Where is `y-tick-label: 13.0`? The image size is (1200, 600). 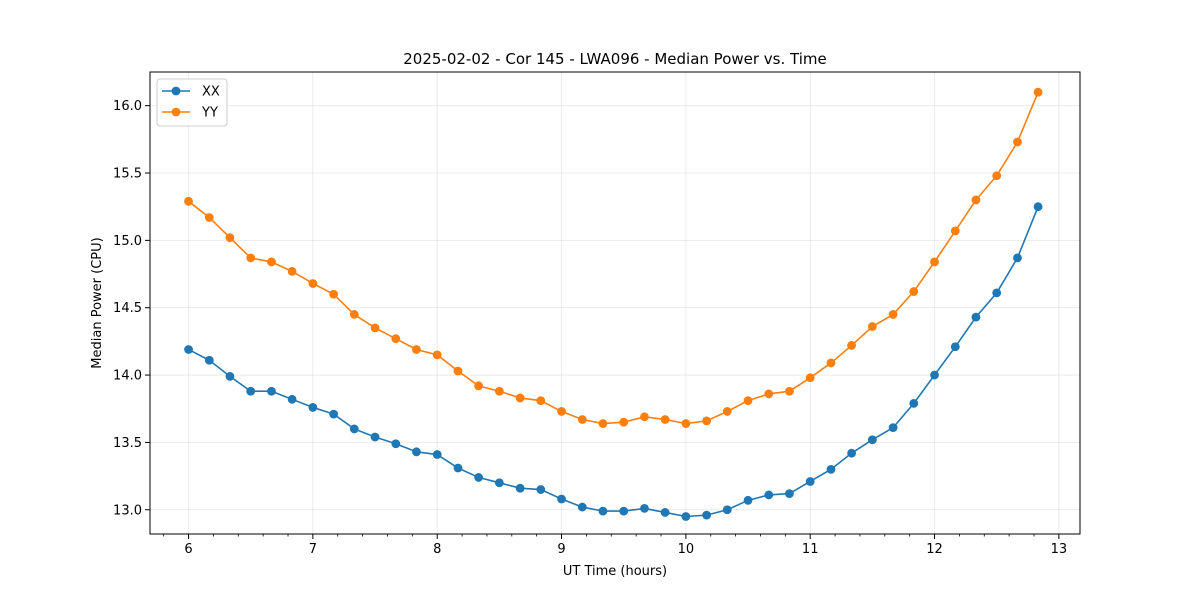 y-tick-label: 13.0 is located at coordinates (127, 510).